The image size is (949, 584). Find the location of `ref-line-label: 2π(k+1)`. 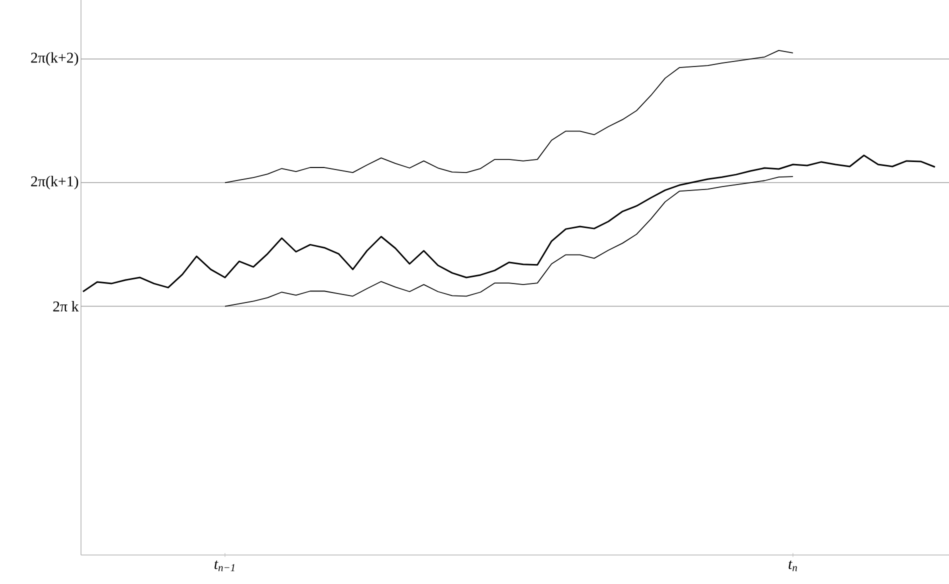

ref-line-label: 2π(k+1) is located at coordinates (54, 183).